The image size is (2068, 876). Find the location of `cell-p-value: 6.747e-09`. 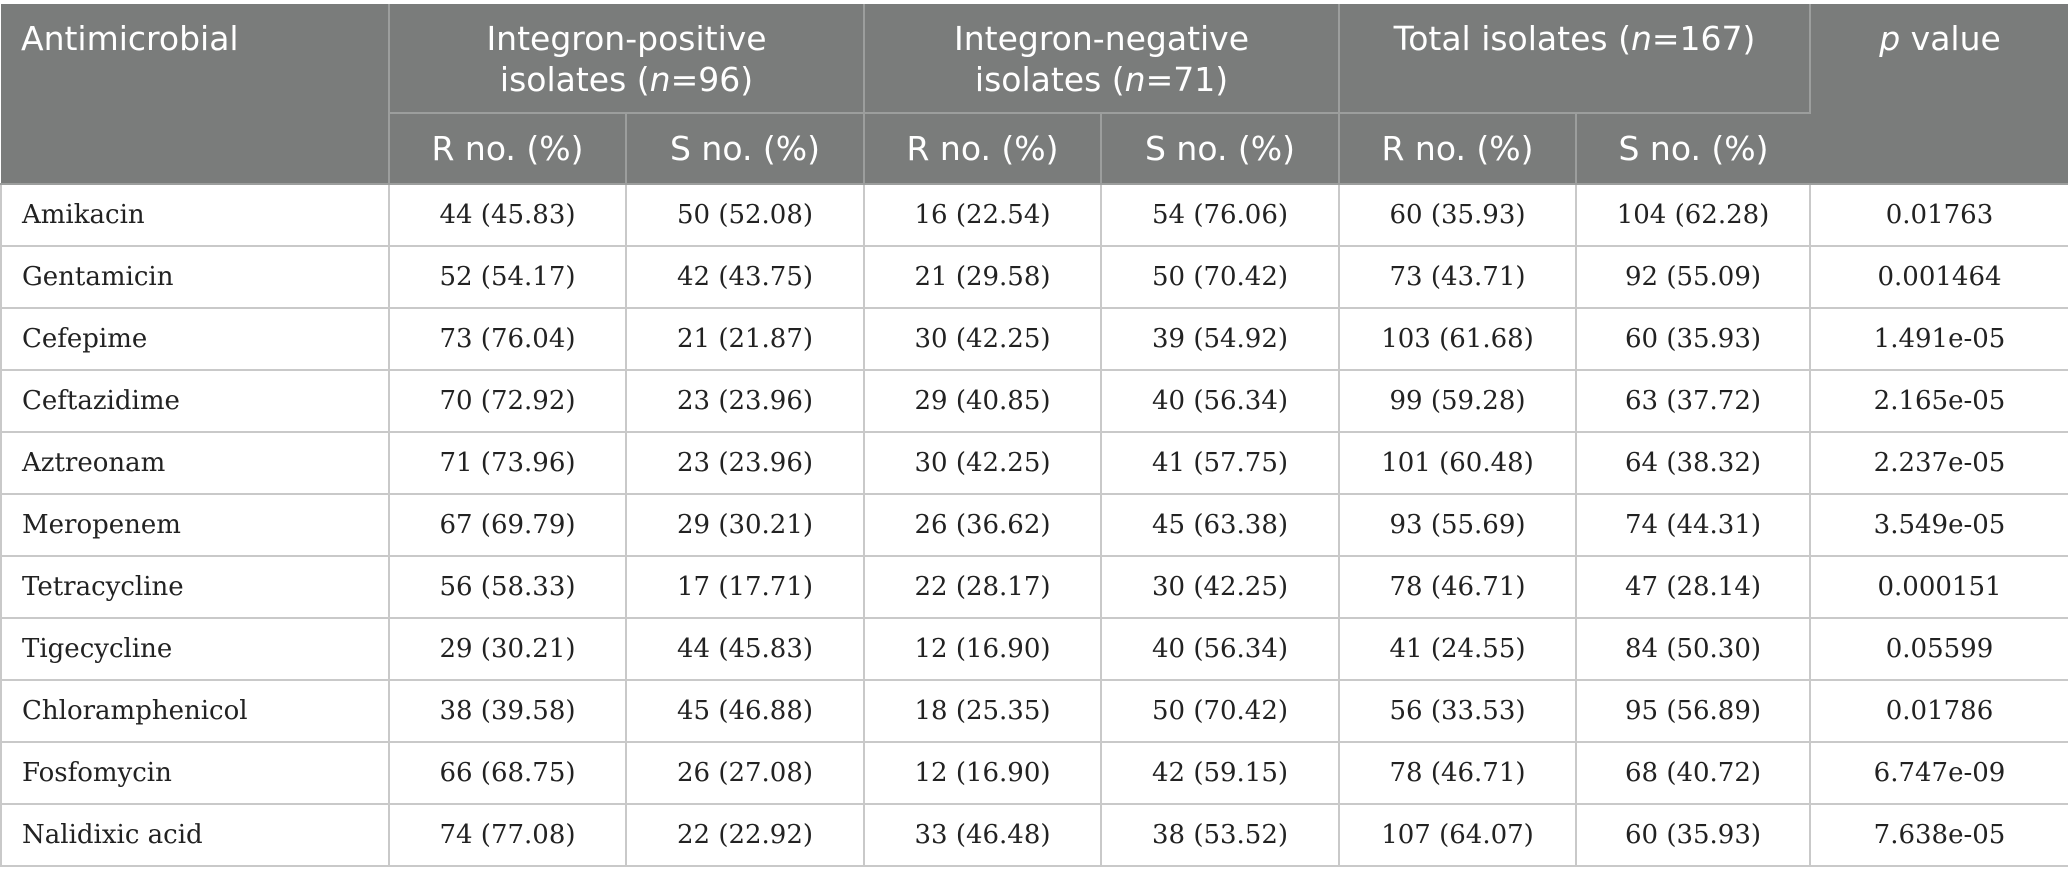

cell-p-value: 6.747e-09 is located at coordinates (1939, 773).